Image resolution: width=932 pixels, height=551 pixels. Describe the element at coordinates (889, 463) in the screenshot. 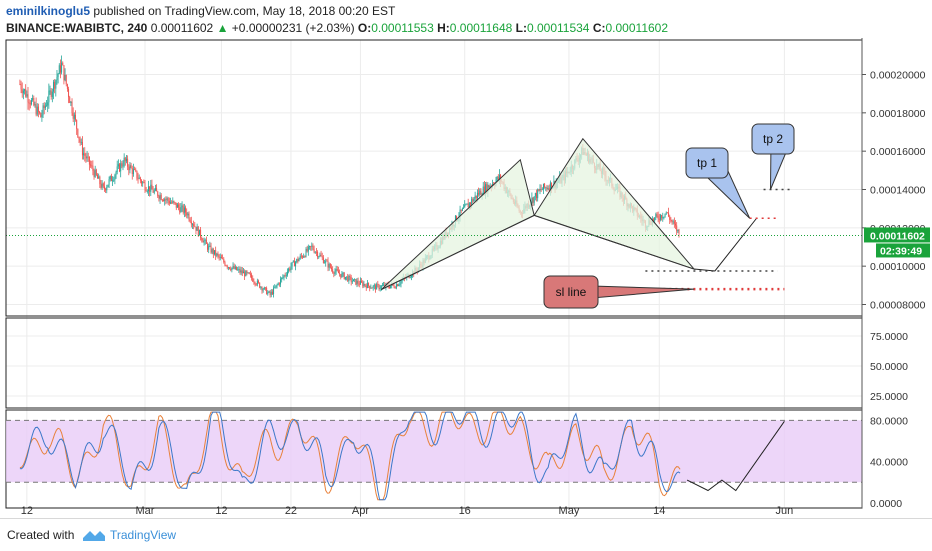

I see `stochastic-tick-label: 40.0000` at that location.